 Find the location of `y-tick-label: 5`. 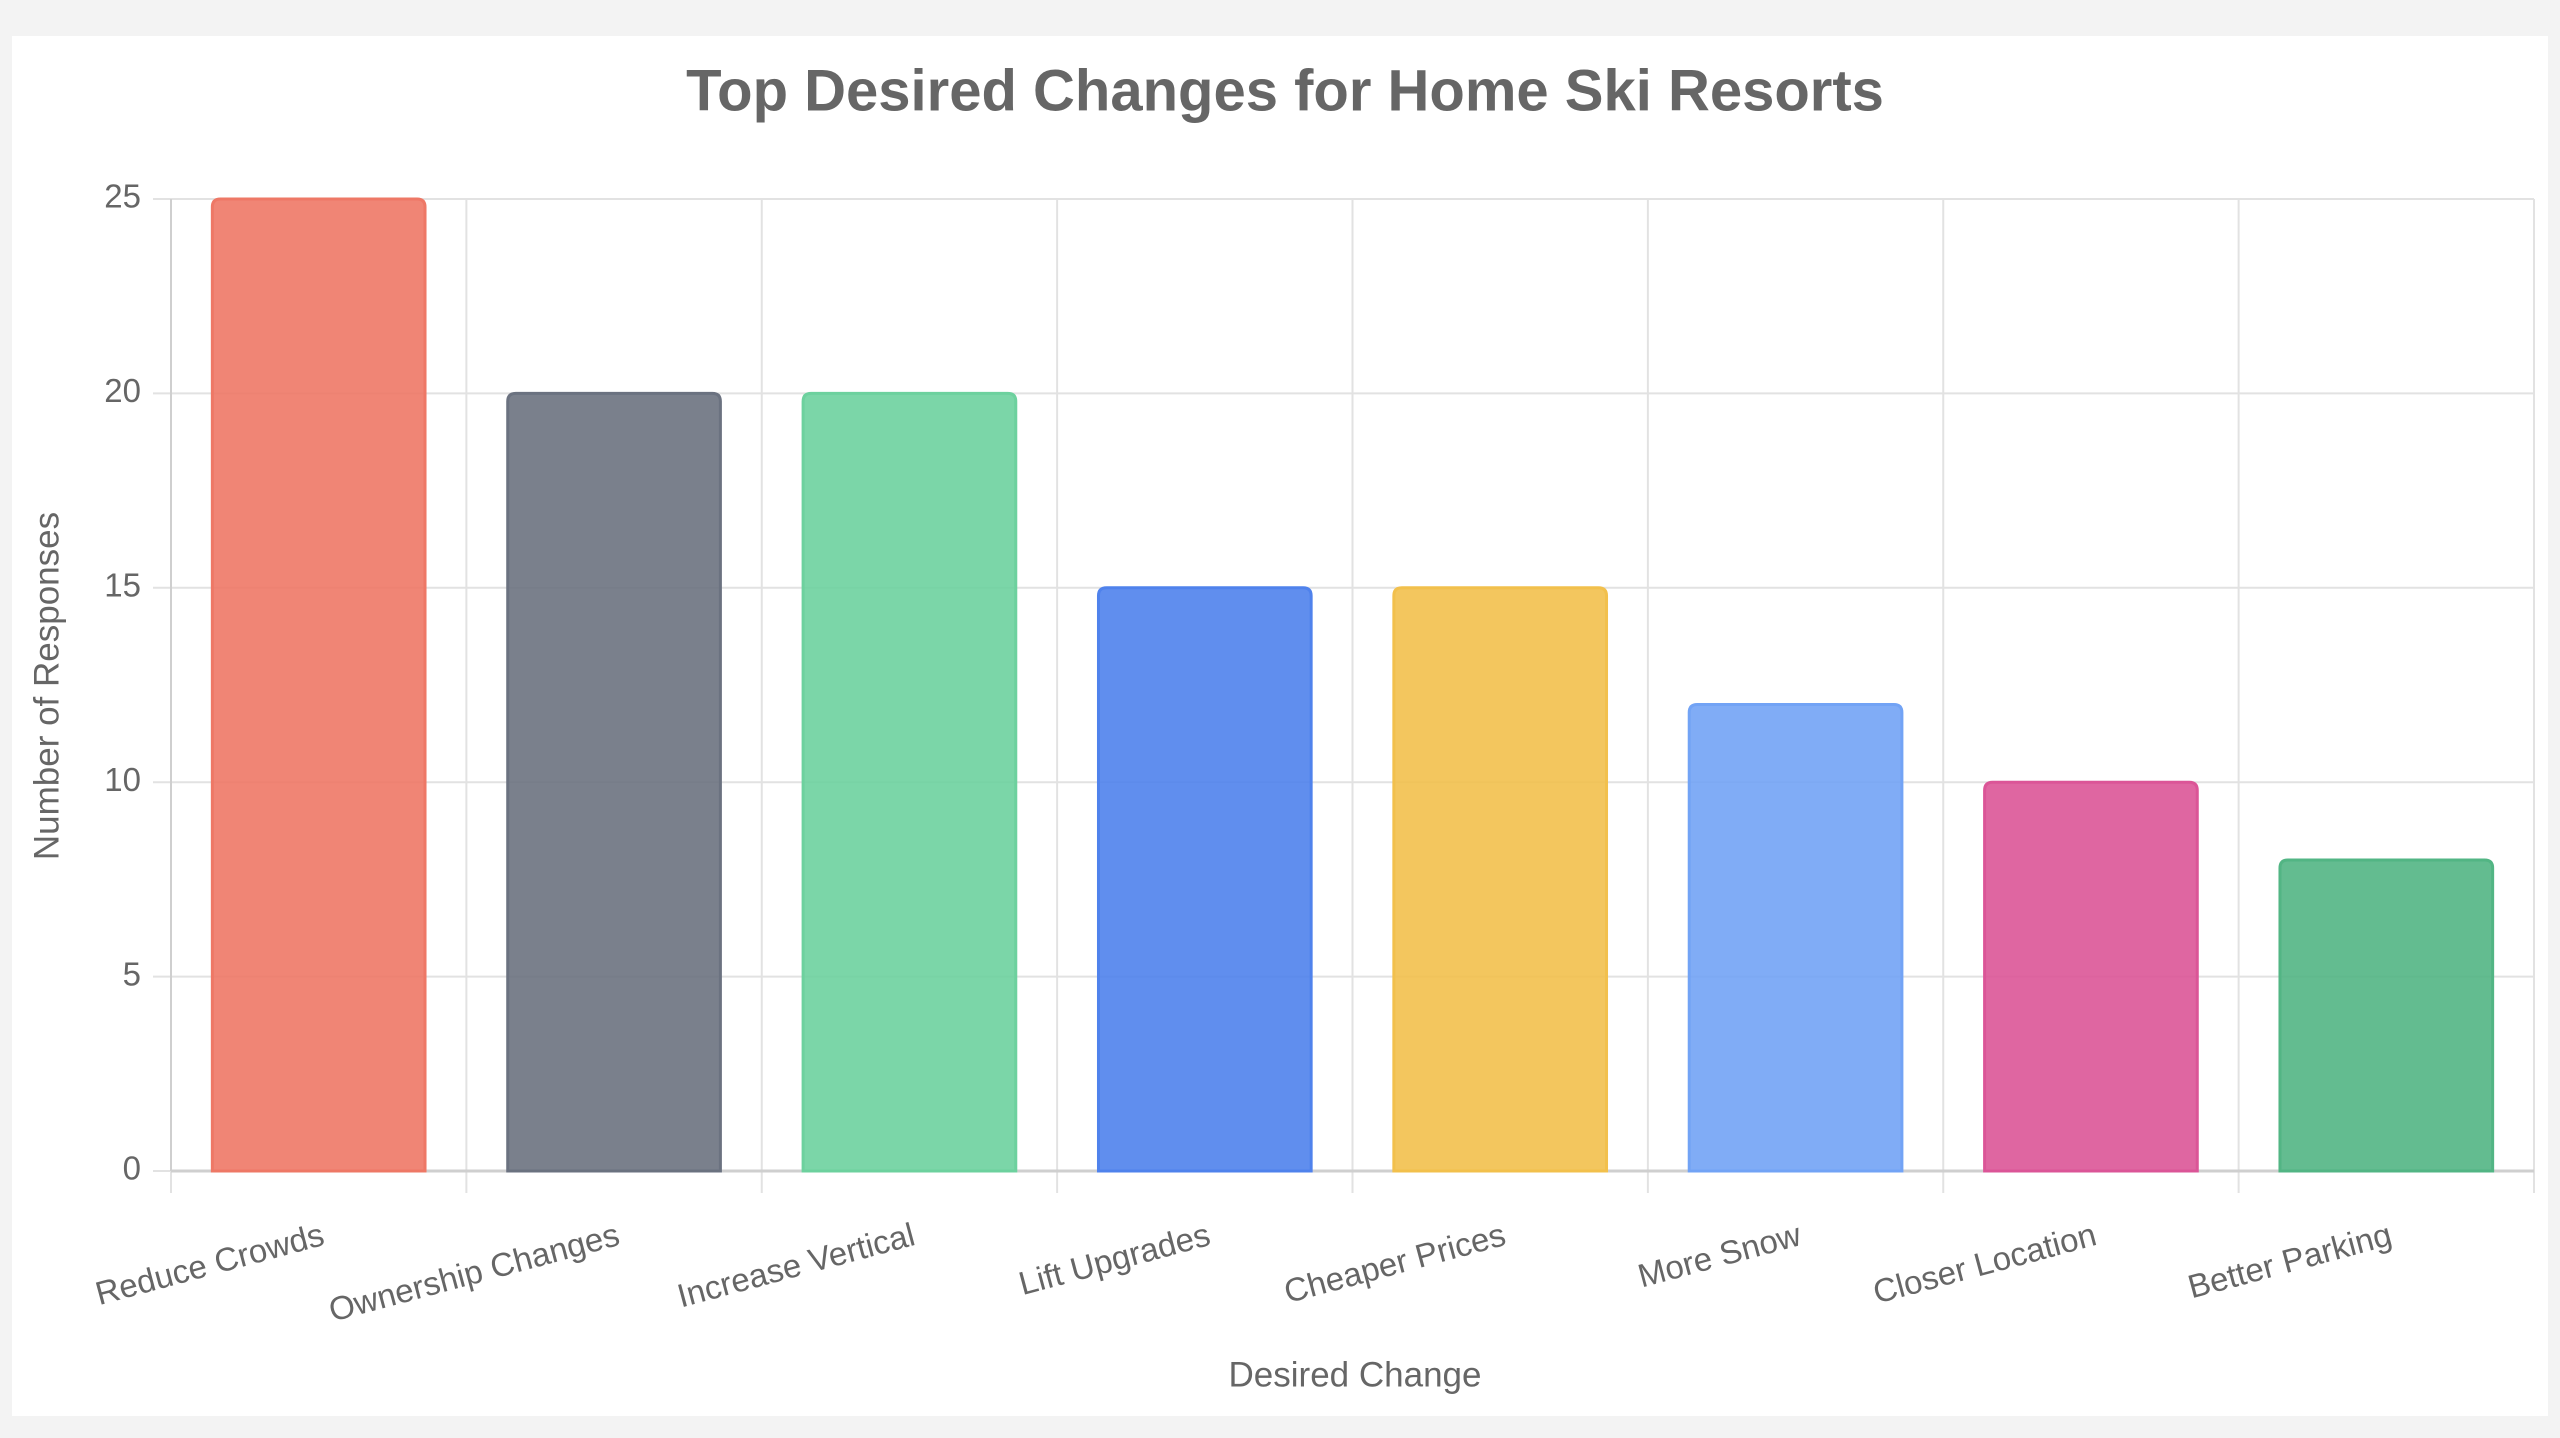

y-tick-label: 5 is located at coordinates (132, 973).